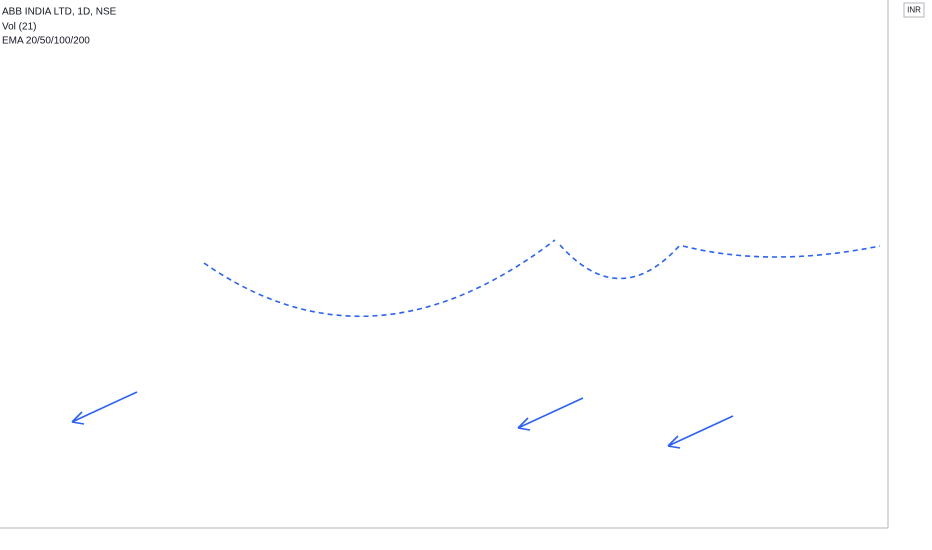  What do you see at coordinates (620, 262) in the screenshot?
I see `handle-curve` at bounding box center [620, 262].